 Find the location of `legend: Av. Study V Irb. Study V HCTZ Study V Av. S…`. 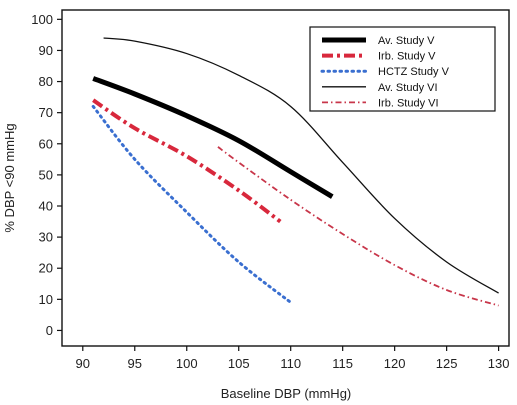

legend: Av. Study V Irb. Study V HCTZ Study V Av. S… is located at coordinates (402, 69).